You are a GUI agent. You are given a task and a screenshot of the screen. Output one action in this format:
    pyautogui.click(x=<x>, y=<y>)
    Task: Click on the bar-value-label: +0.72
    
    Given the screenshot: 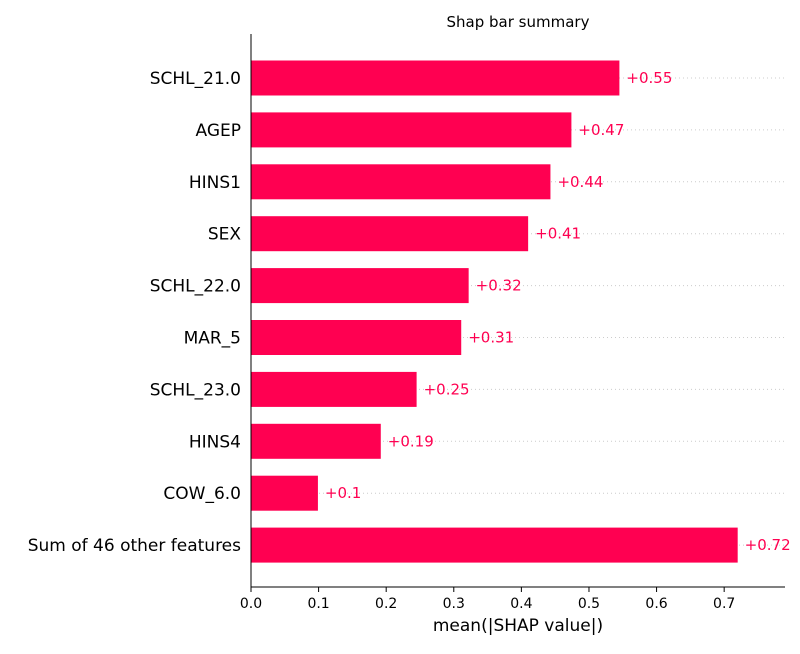 What is the action you would take?
    pyautogui.click(x=768, y=545)
    